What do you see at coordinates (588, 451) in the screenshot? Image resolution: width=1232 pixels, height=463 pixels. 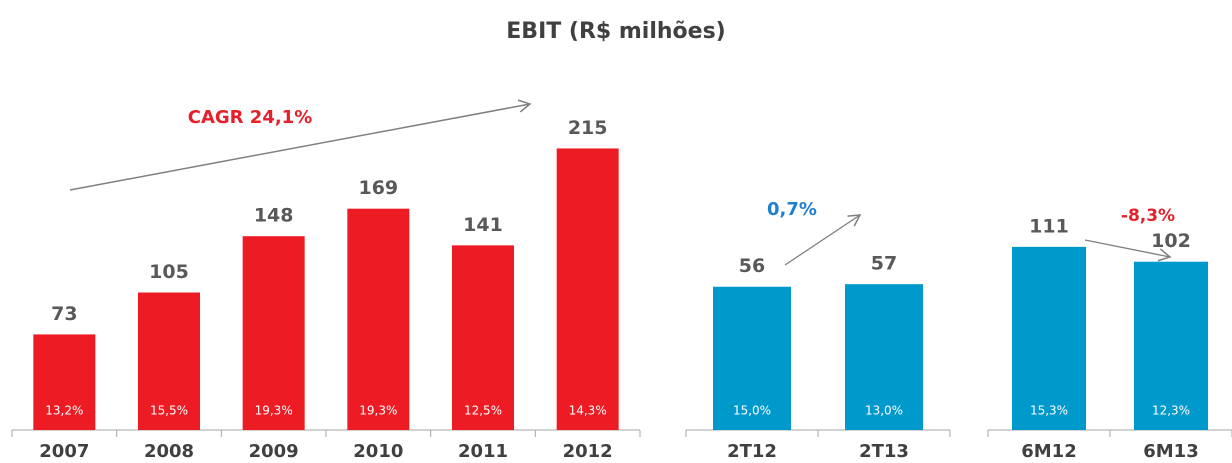 I see `x-tick-label: 2012` at bounding box center [588, 451].